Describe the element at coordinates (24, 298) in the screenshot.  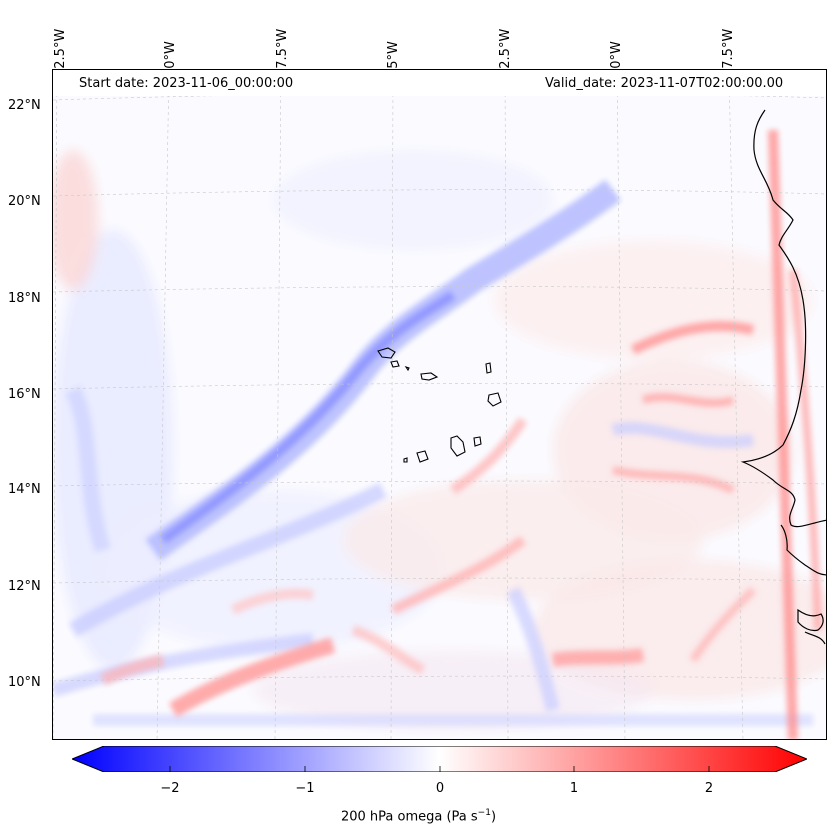
I see `lat-label-18n: 18°N` at that location.